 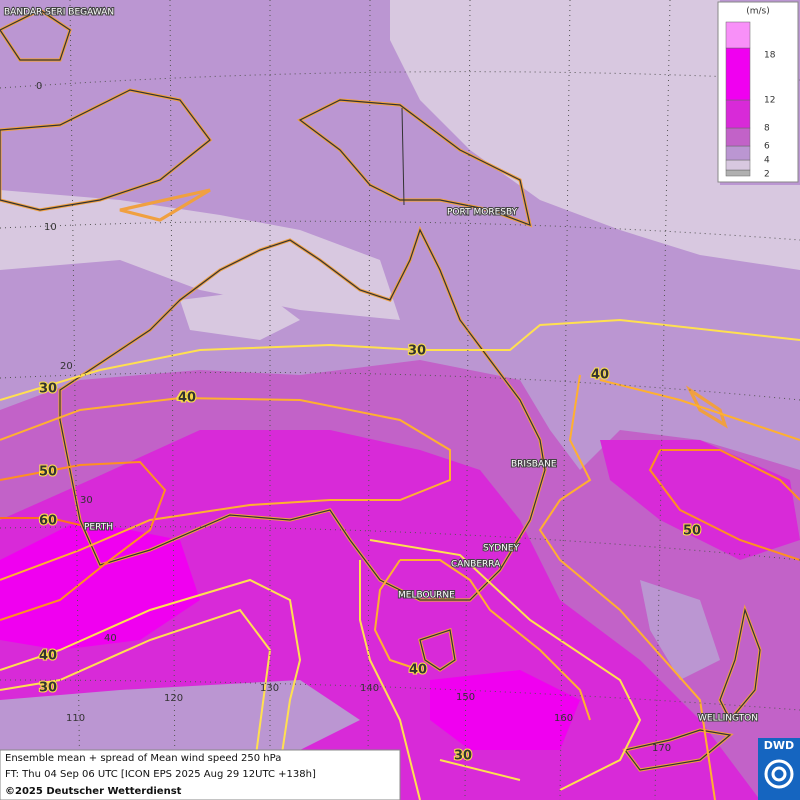 I want to click on lat-label: 20, so click(x=66, y=366).